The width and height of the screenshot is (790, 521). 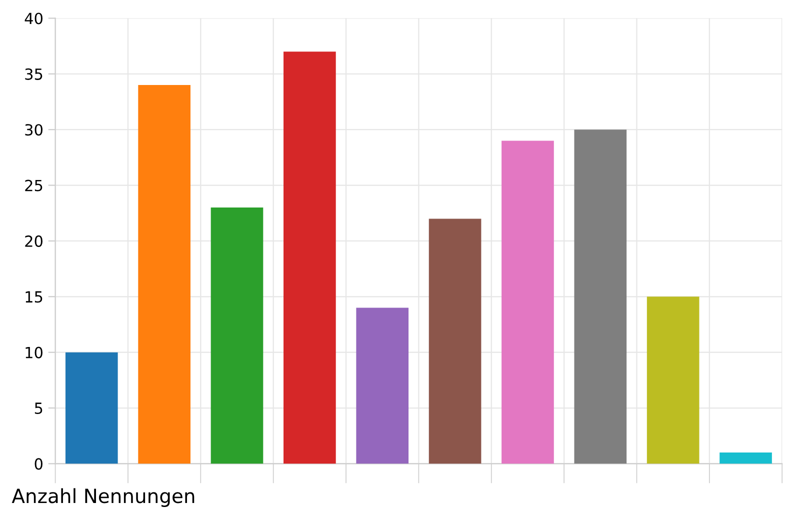 What do you see at coordinates (33, 130) in the screenshot?
I see `y-tick-label: 30` at bounding box center [33, 130].